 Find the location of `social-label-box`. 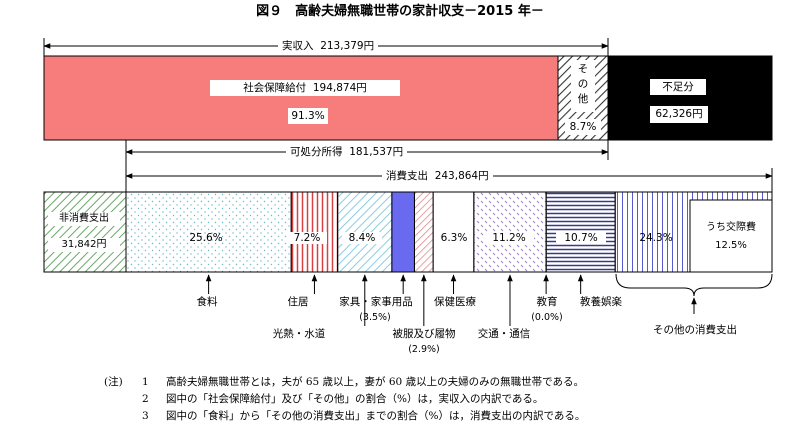

social-label-box is located at coordinates (305, 88).